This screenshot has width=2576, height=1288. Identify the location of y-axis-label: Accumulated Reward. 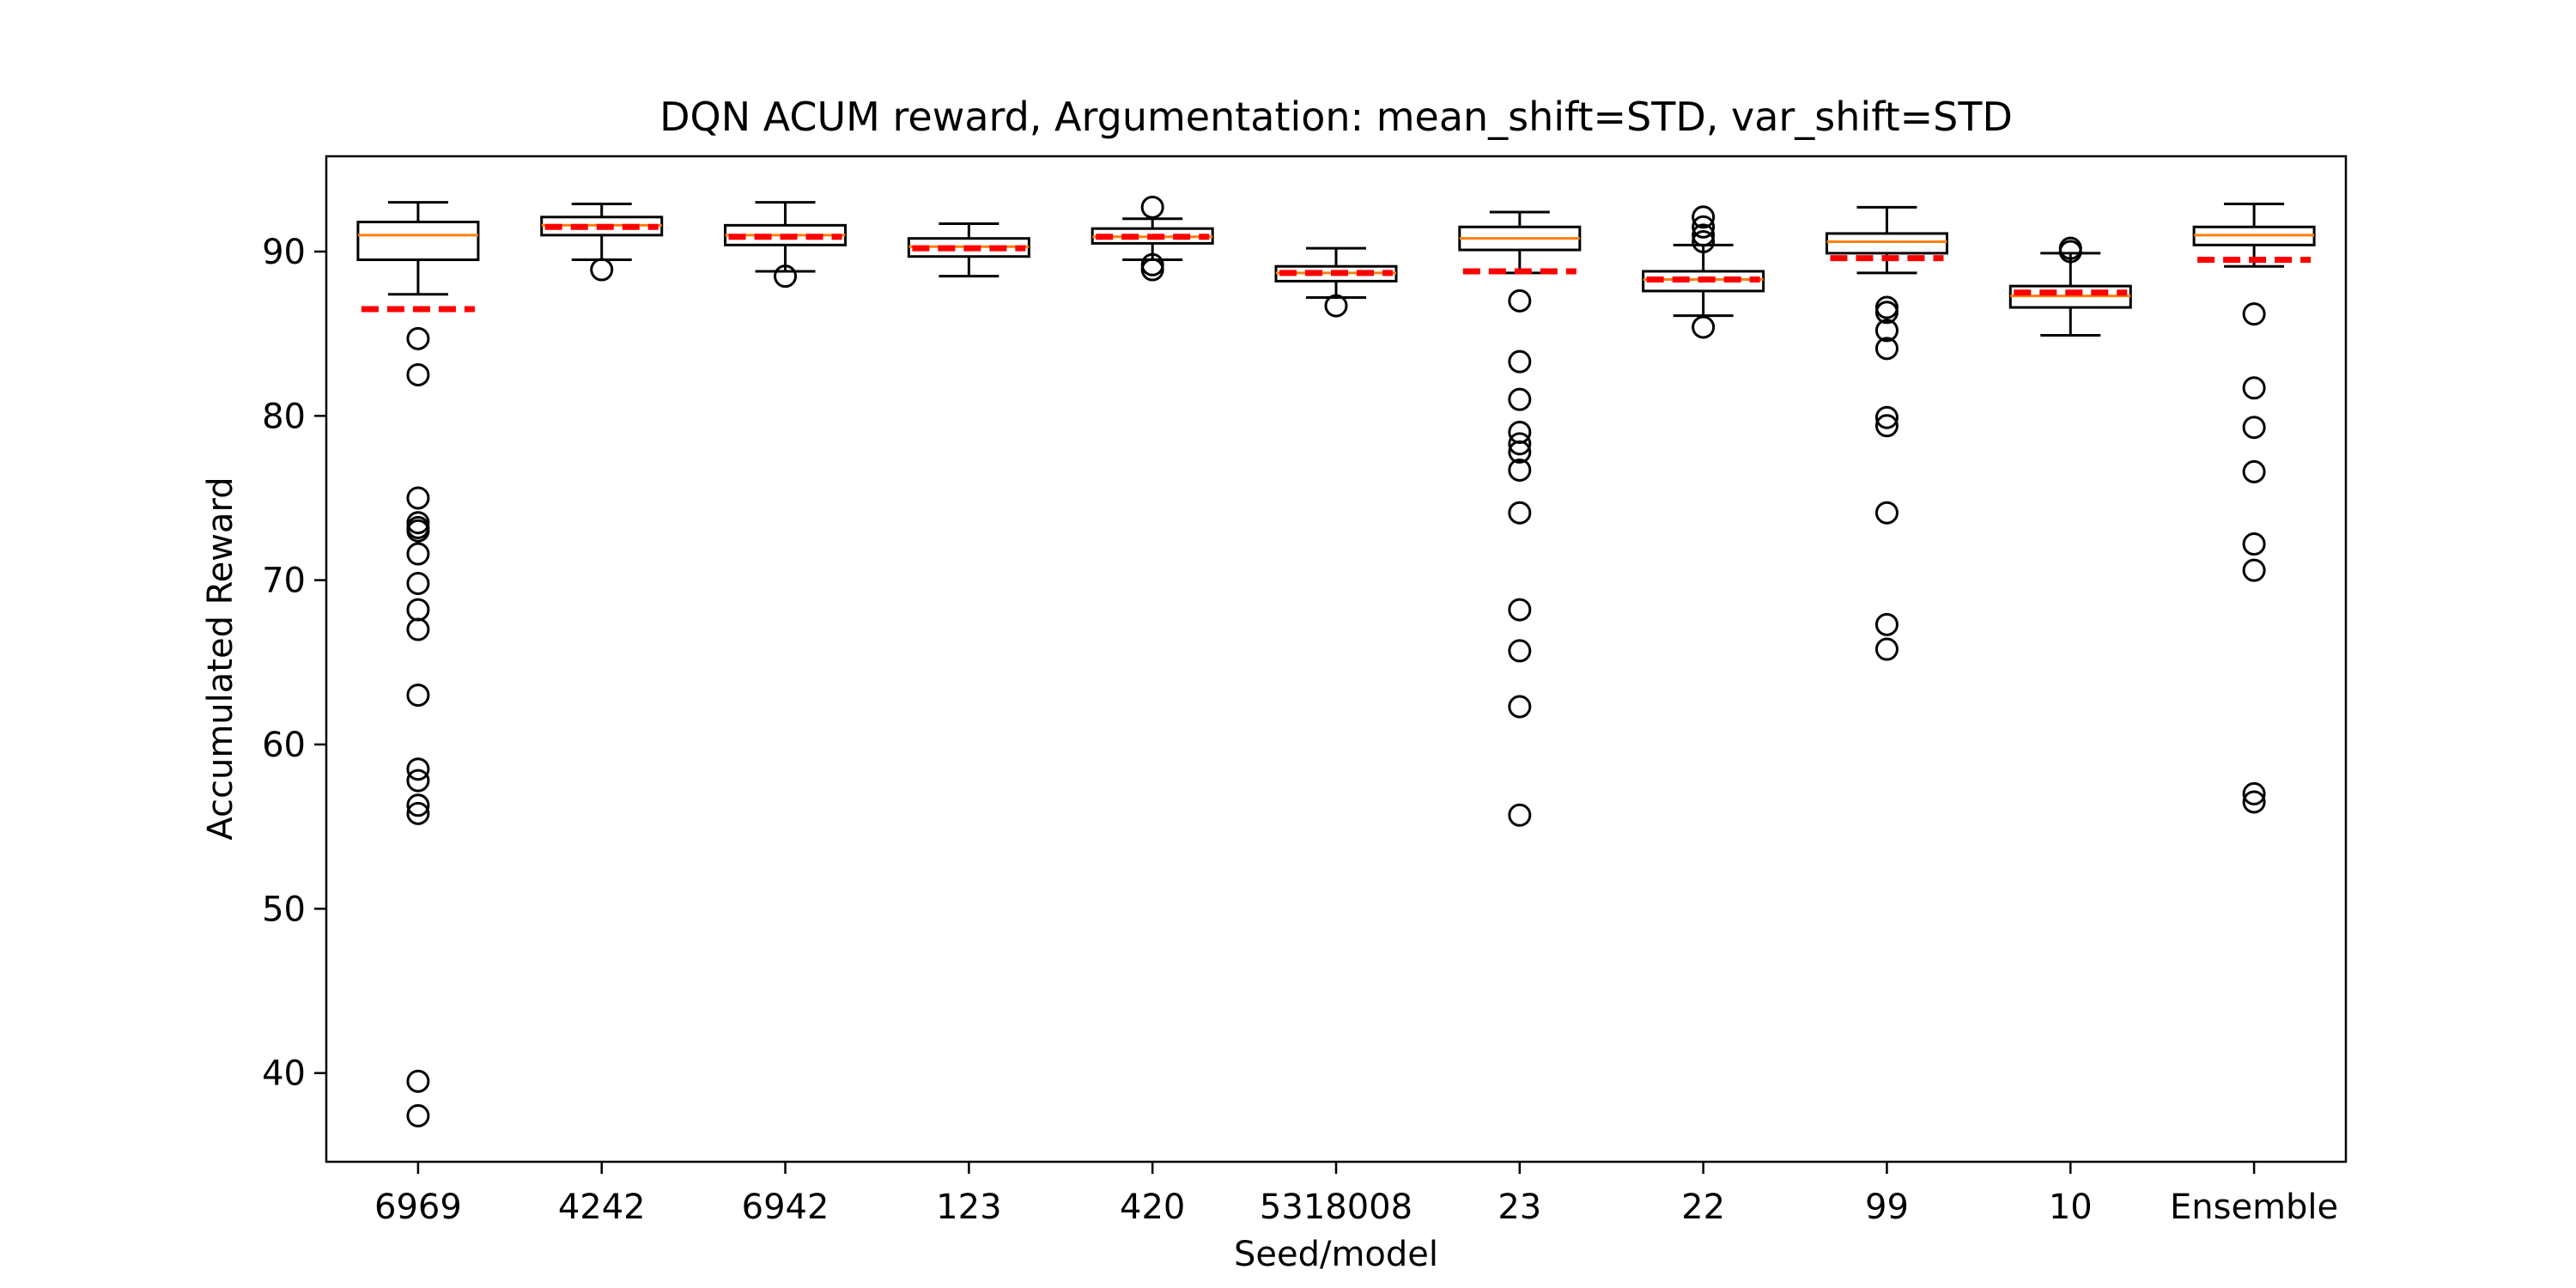
(220, 658).